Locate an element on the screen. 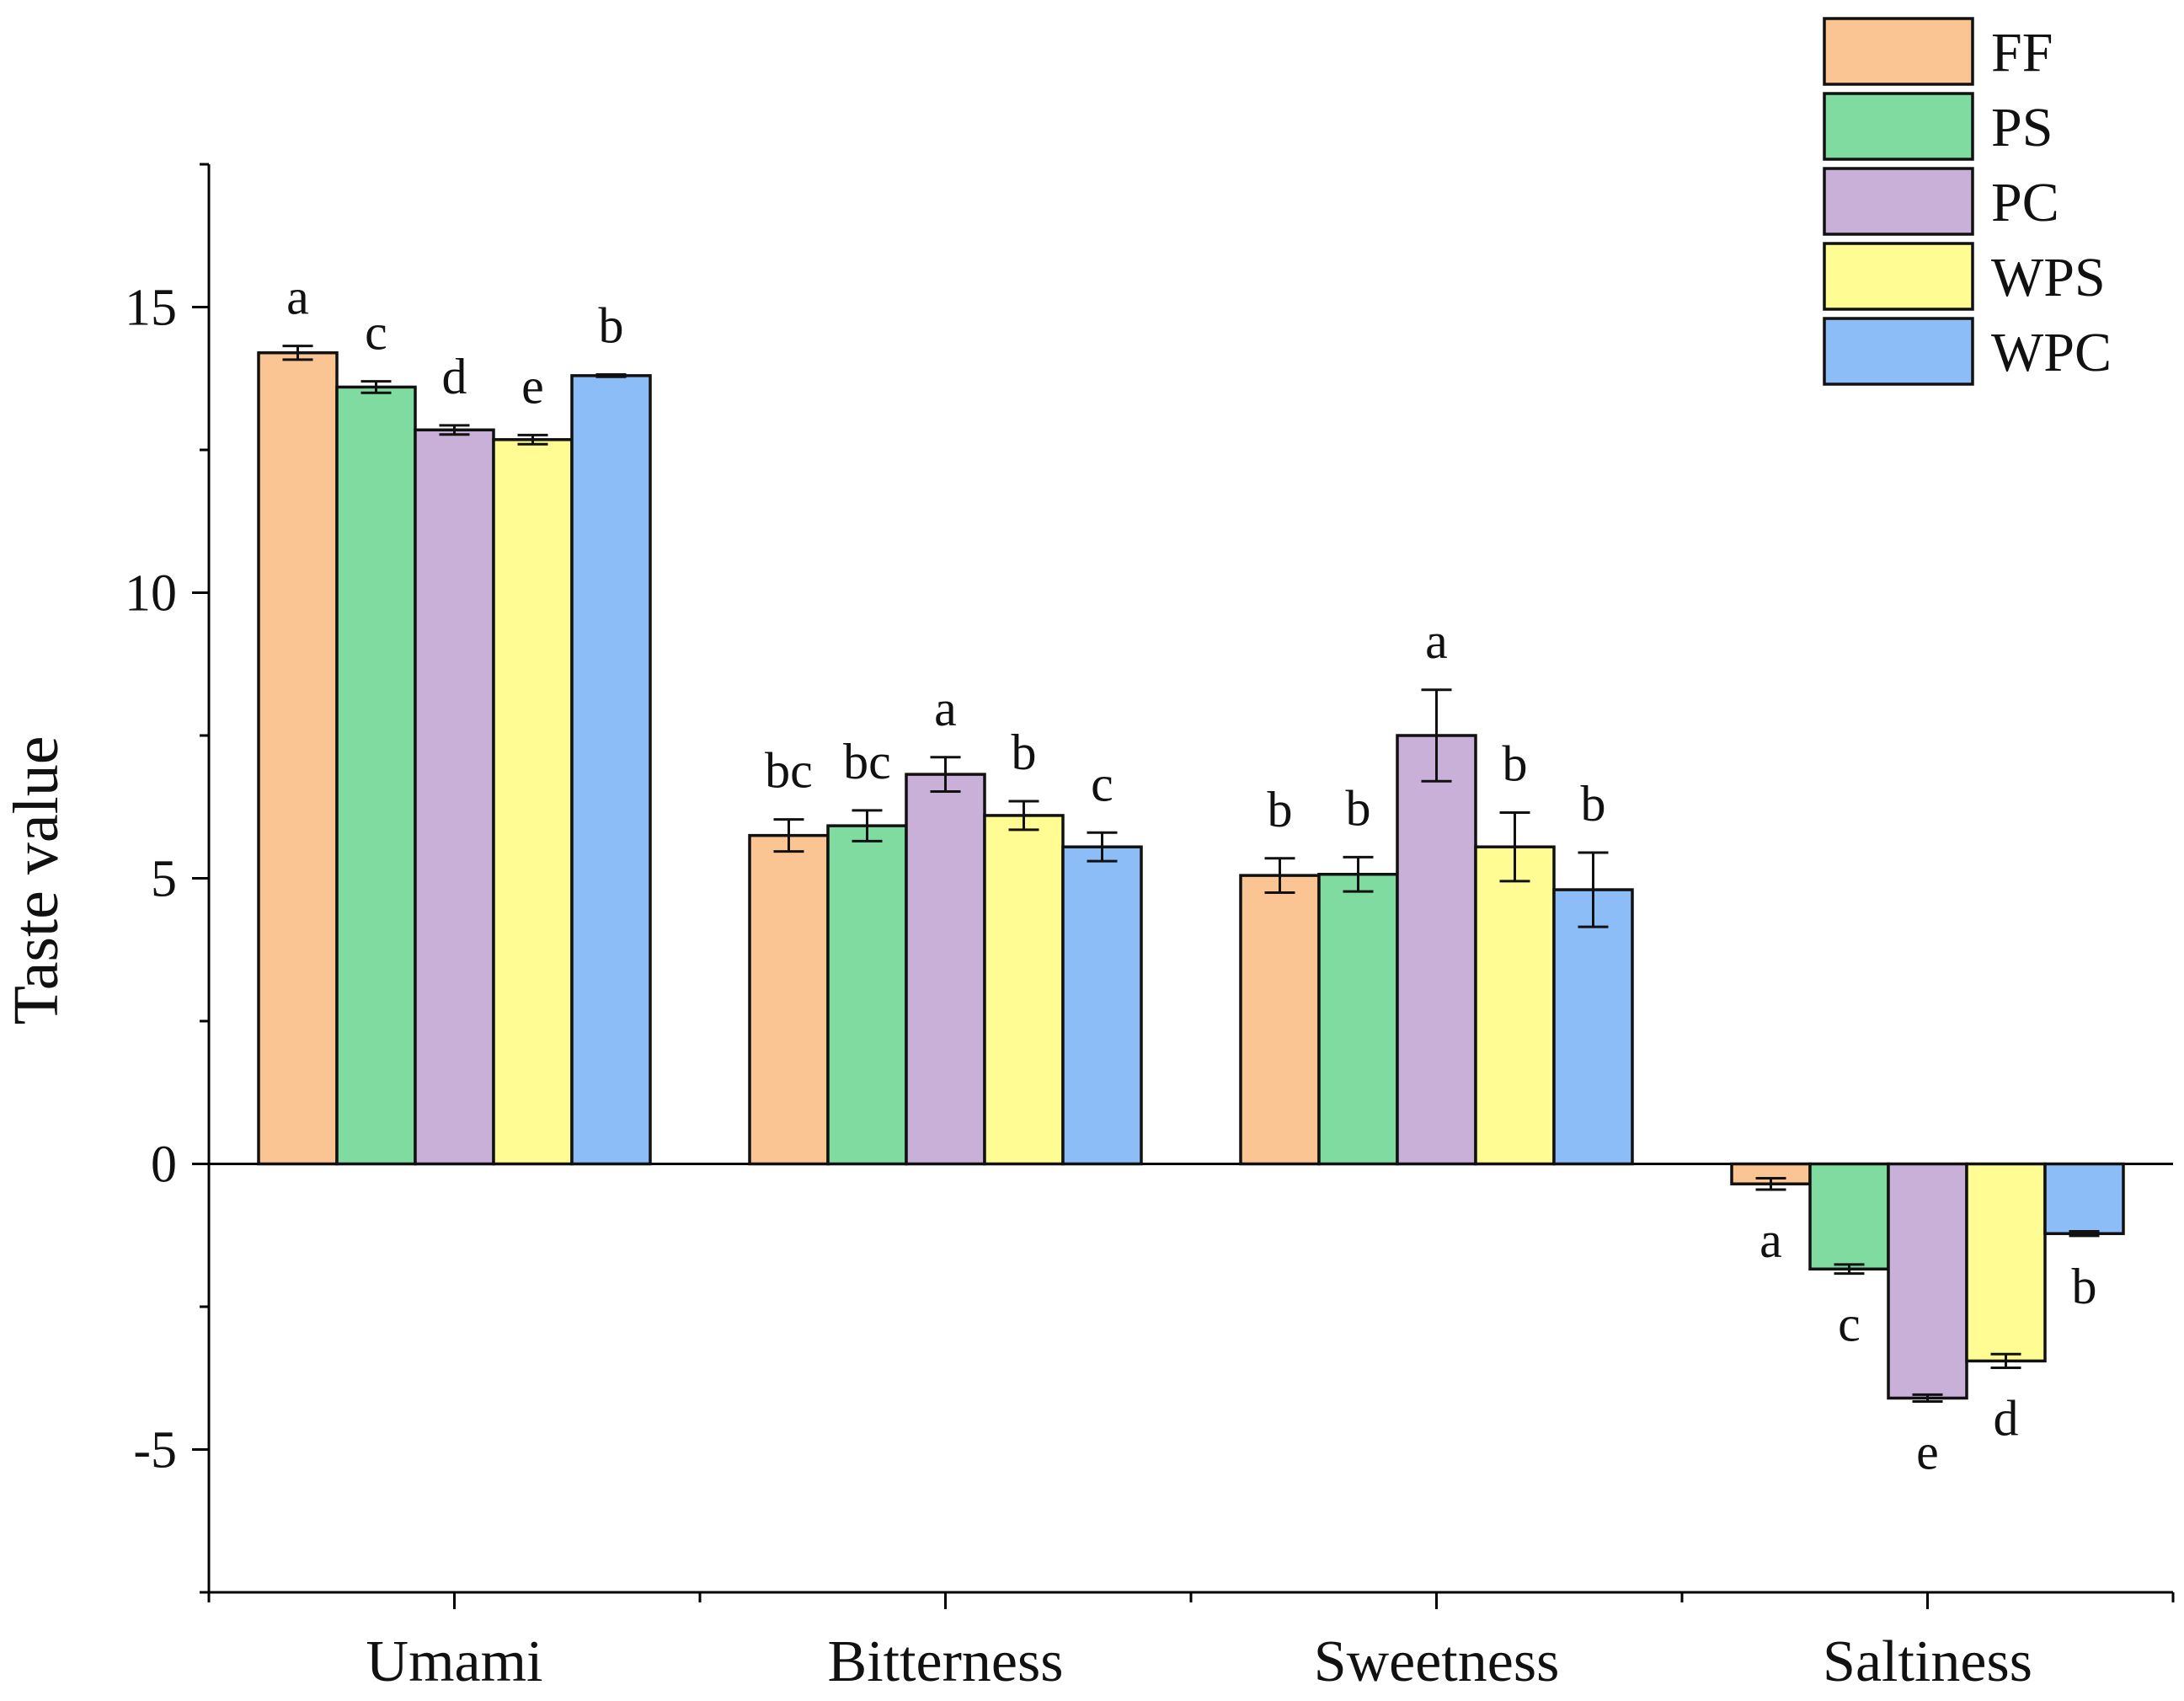 The width and height of the screenshot is (2184, 1701). bar-pc-sweetness is located at coordinates (1436, 950).